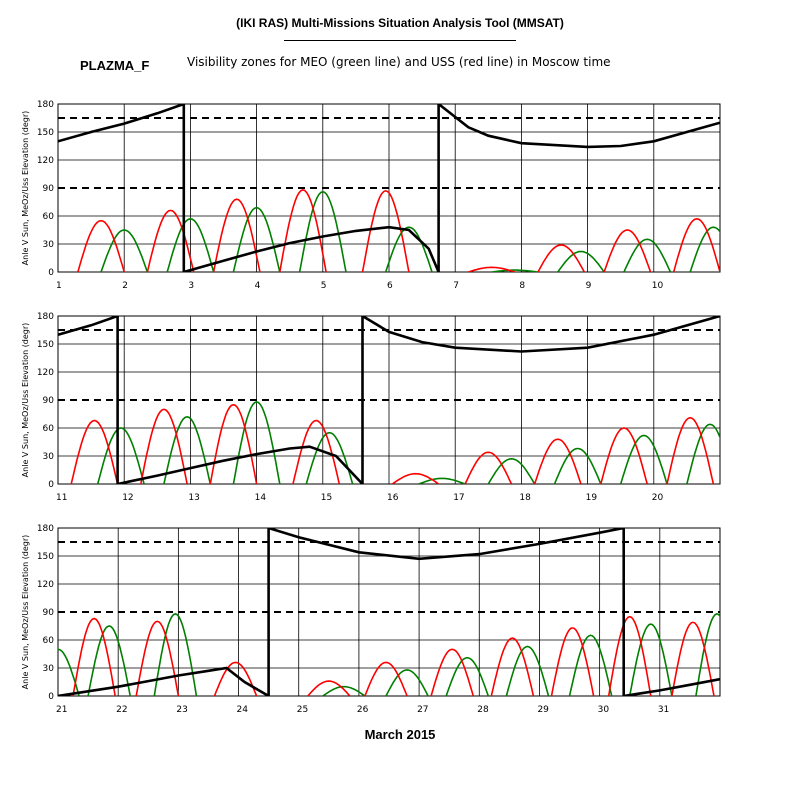 The height and width of the screenshot is (800, 800). What do you see at coordinates (456, 286) in the screenshot?
I see `x-tick-label: 7` at bounding box center [456, 286].